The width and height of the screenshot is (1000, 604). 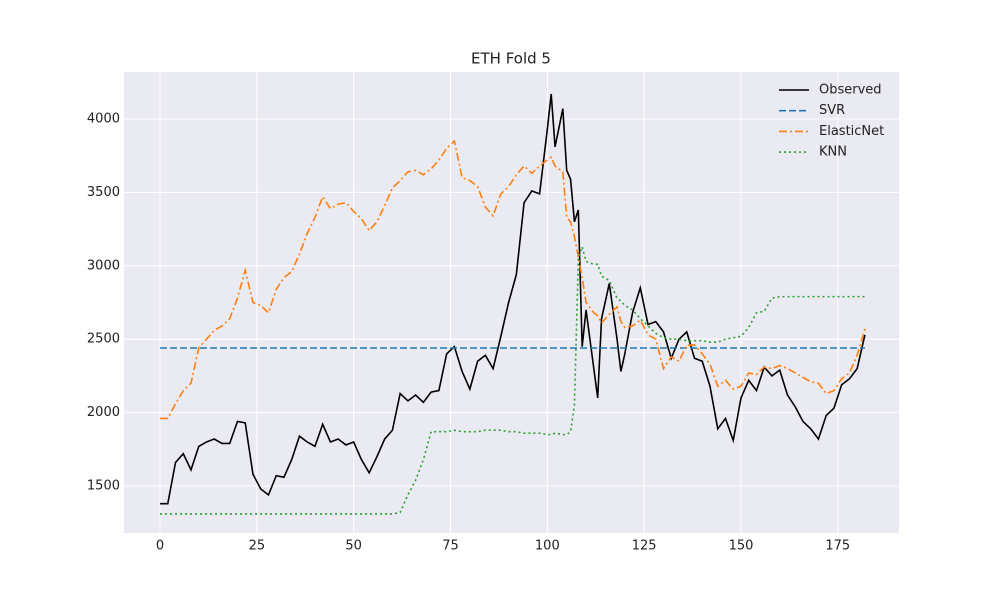 What do you see at coordinates (850, 90) in the screenshot?
I see `legend-label: Observed` at bounding box center [850, 90].